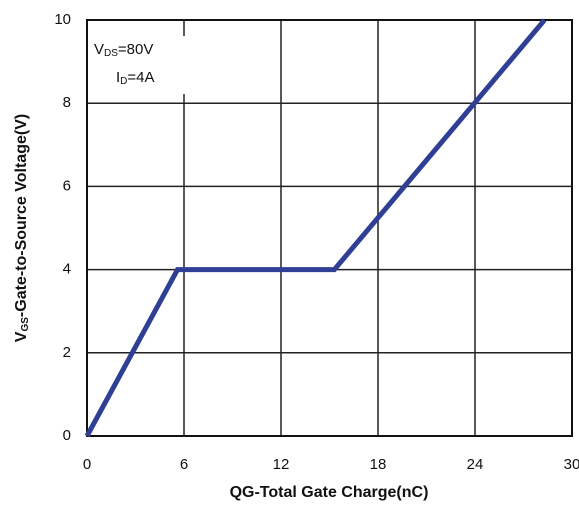  Describe the element at coordinates (281, 464) in the screenshot. I see `x-tick-label: 12` at that location.